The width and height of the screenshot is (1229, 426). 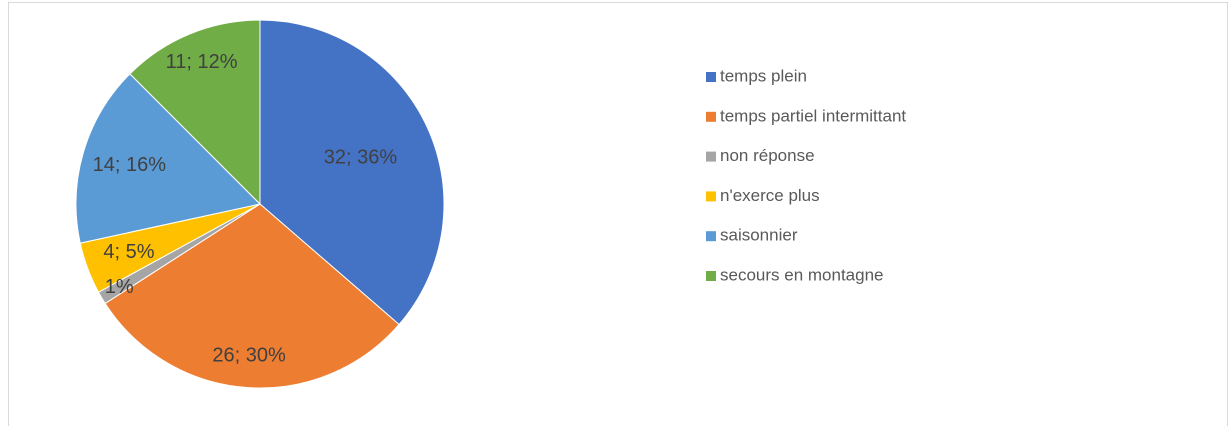 What do you see at coordinates (128, 252) in the screenshot?
I see `data-label: 4; 5%` at bounding box center [128, 252].